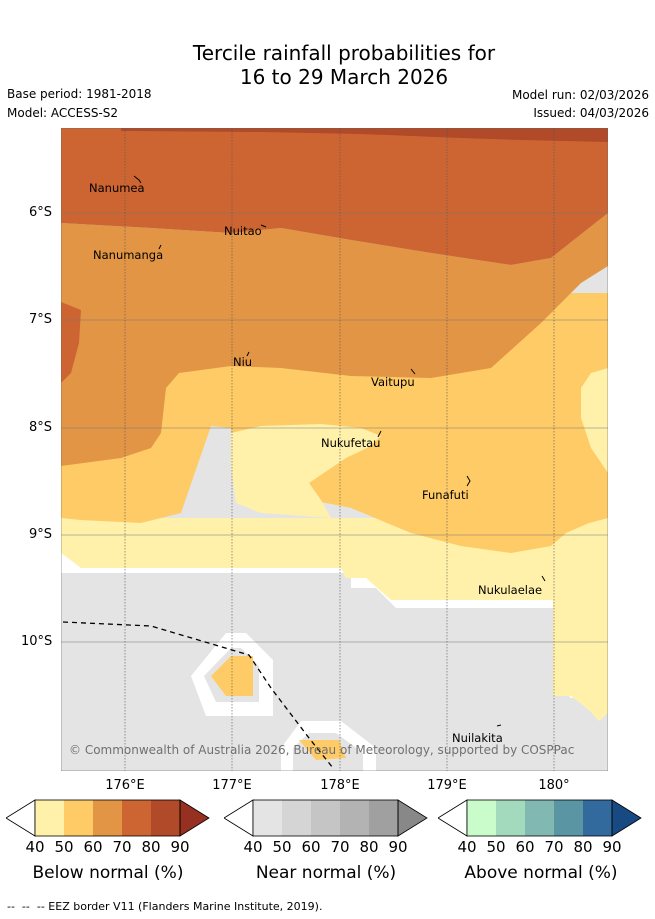  Describe the element at coordinates (243, 362) in the screenshot. I see `place-niu: Niu` at that location.